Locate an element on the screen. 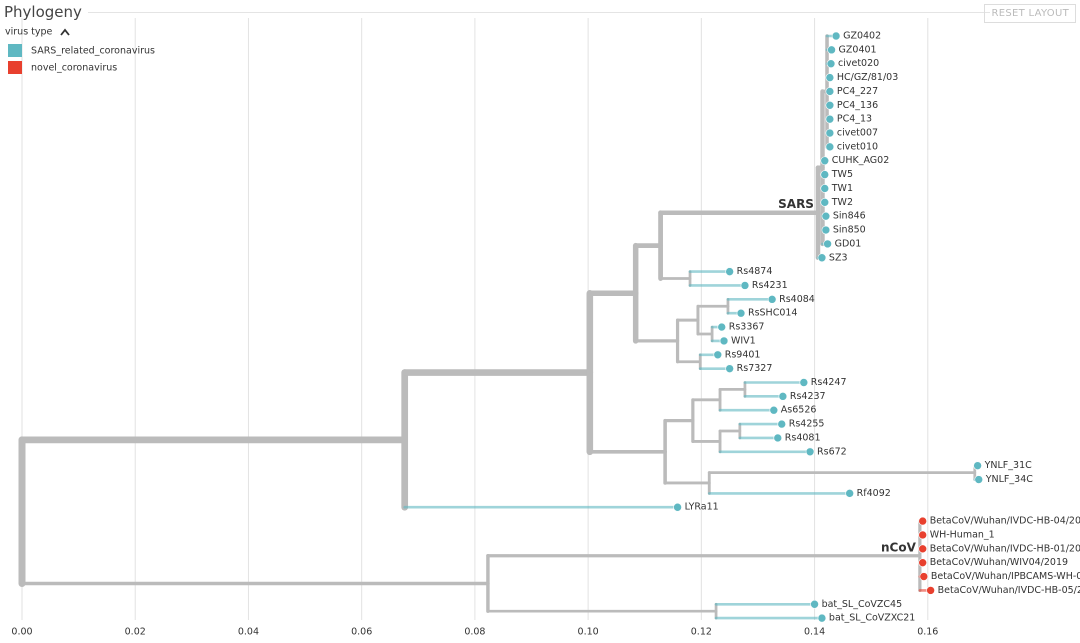 Image resolution: width=1080 pixels, height=643 pixels. tip-label: TW1 is located at coordinates (842, 188).